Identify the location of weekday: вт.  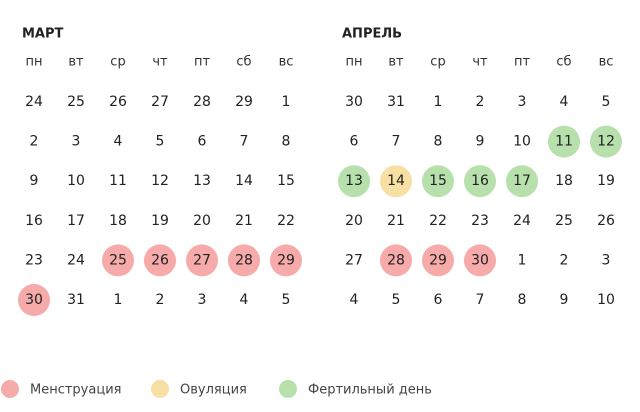
(76, 62).